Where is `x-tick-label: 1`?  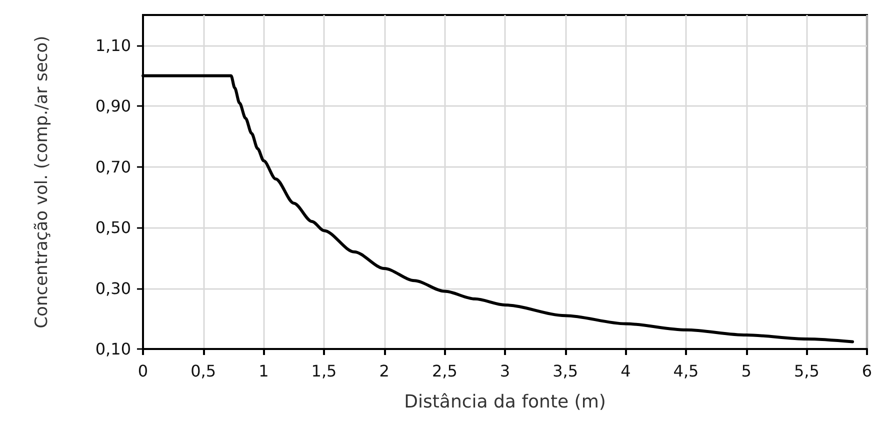 x-tick-label: 1 is located at coordinates (263, 371).